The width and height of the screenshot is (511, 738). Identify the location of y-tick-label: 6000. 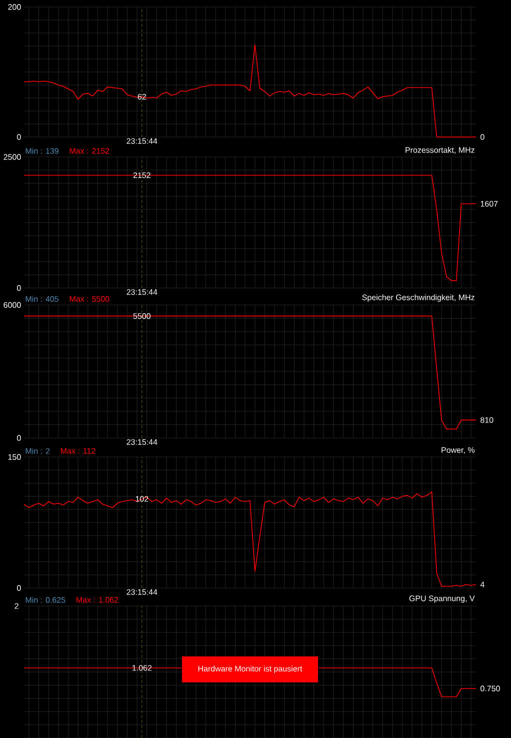
(12, 305).